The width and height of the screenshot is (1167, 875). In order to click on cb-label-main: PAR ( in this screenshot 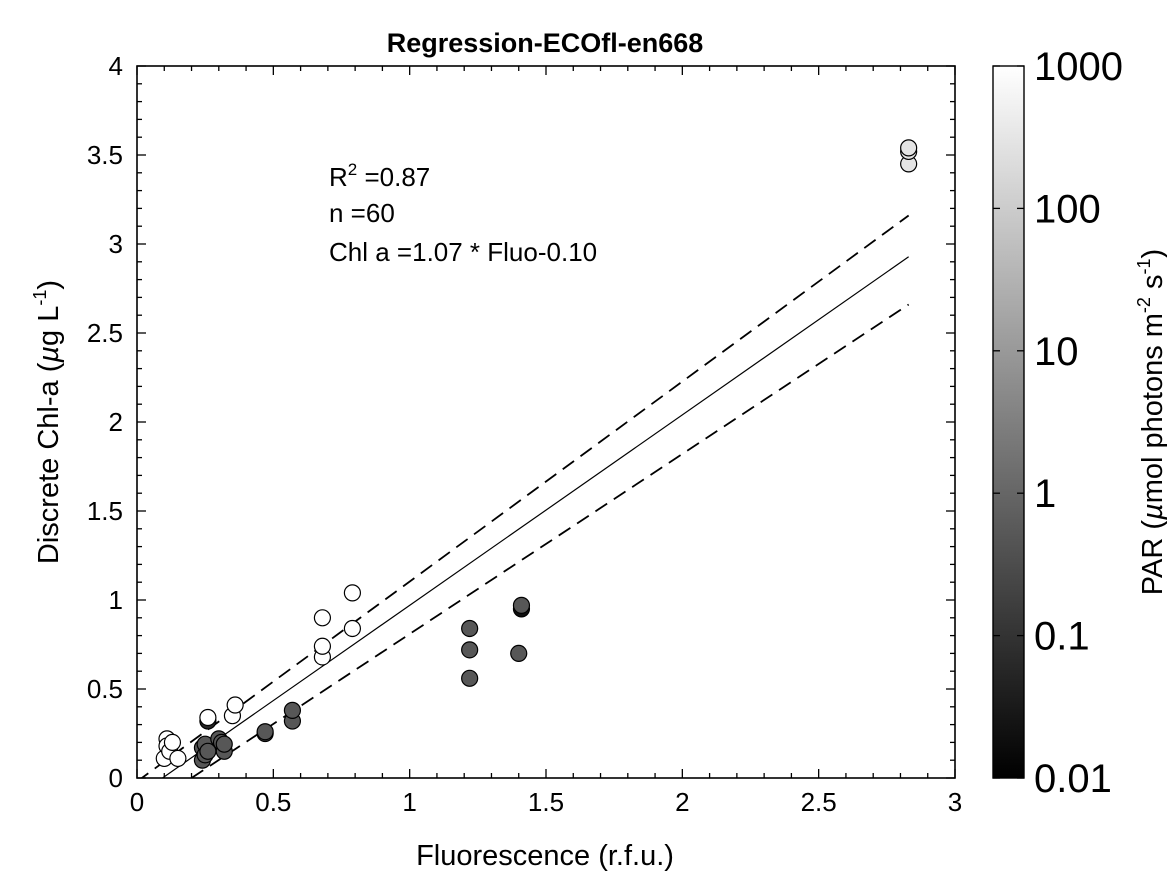, I will do `click(1152, 558)`.